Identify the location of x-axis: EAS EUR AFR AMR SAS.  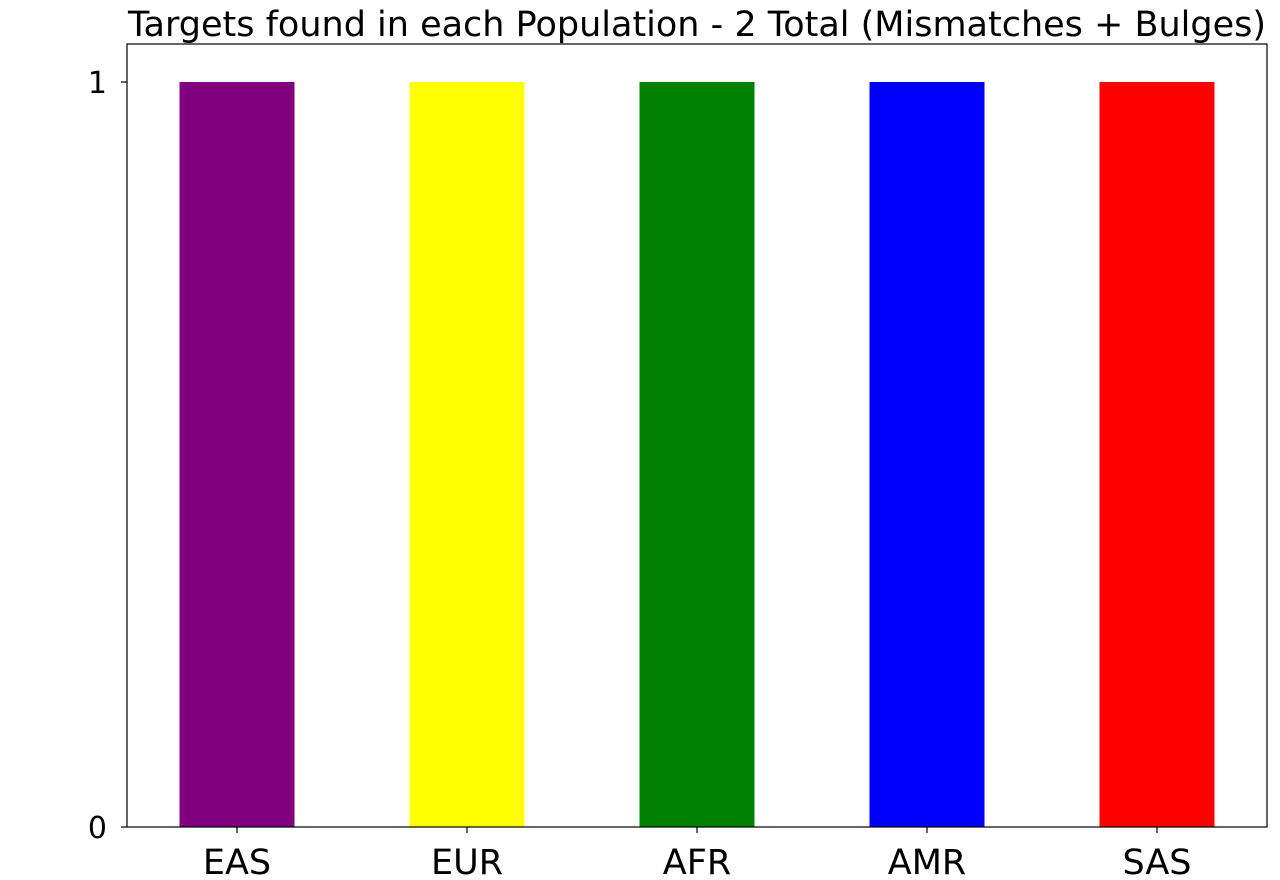
(697, 853).